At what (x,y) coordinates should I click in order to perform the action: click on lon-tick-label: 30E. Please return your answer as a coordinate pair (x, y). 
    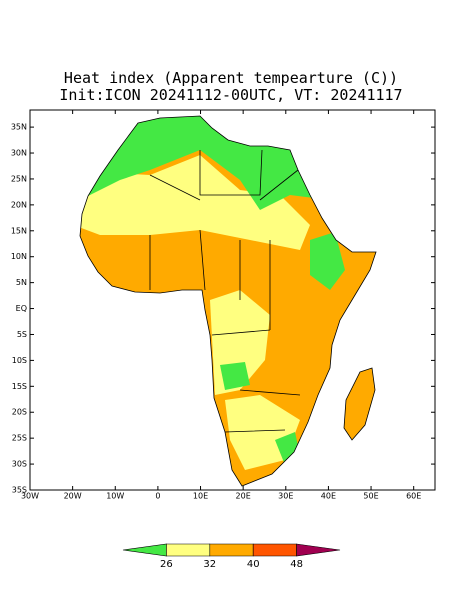
    Looking at the image, I should click on (285, 496).